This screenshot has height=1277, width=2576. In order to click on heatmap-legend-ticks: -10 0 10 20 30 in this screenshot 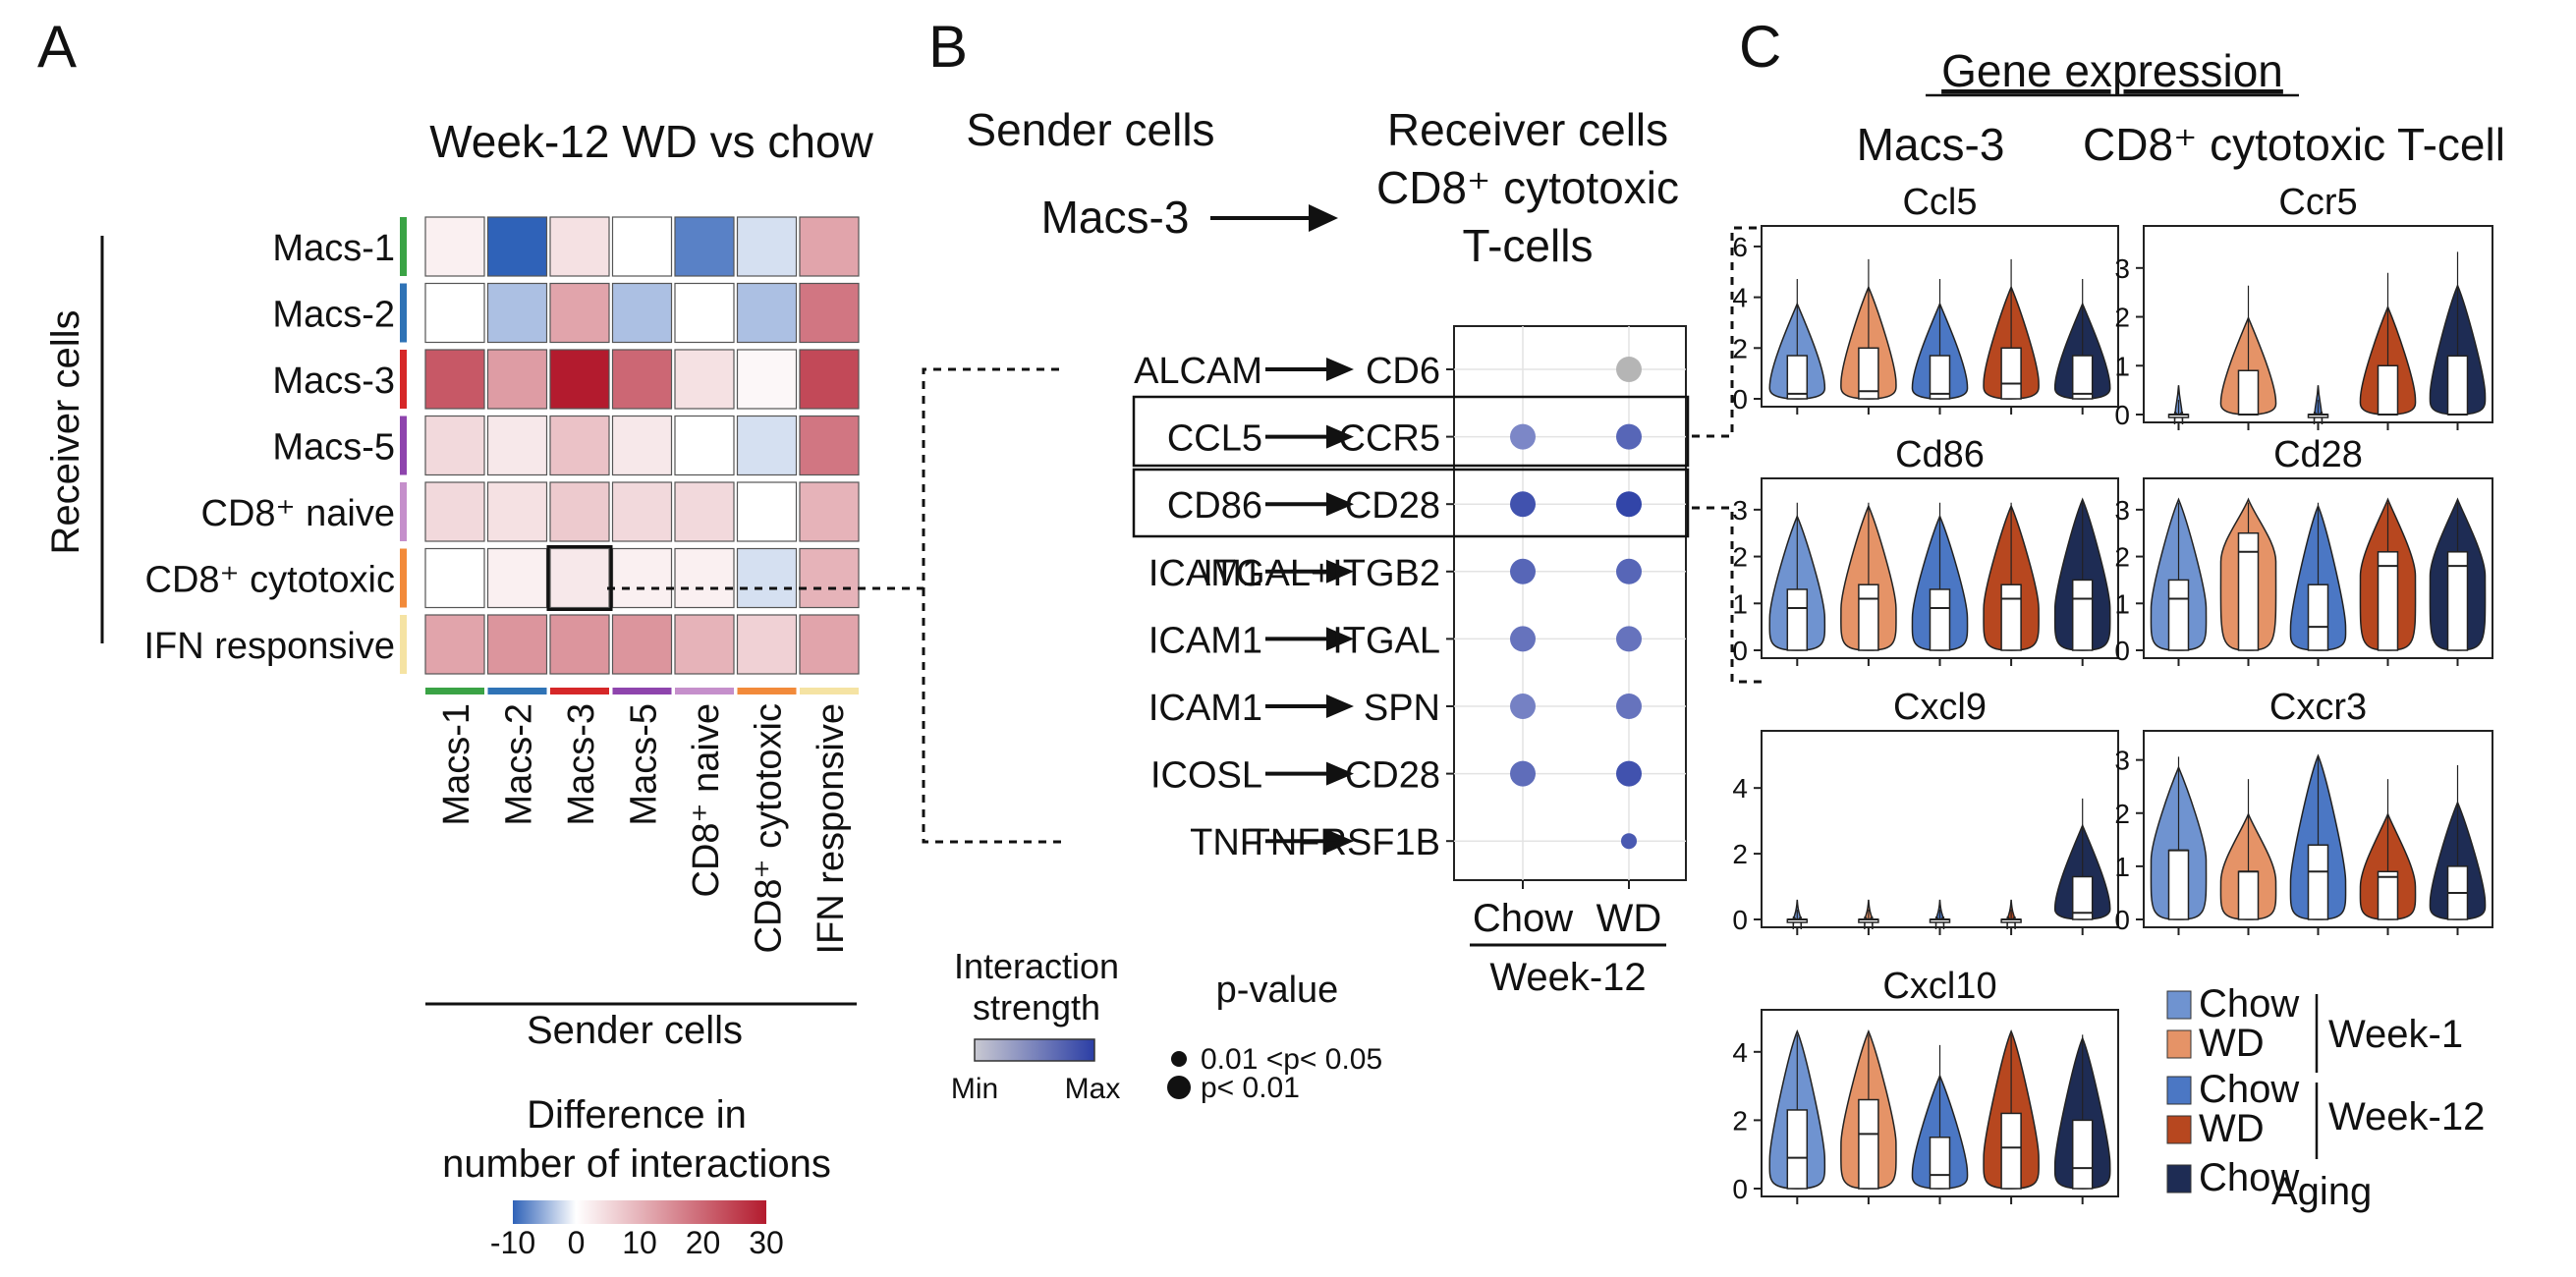, I will do `click(637, 1242)`.